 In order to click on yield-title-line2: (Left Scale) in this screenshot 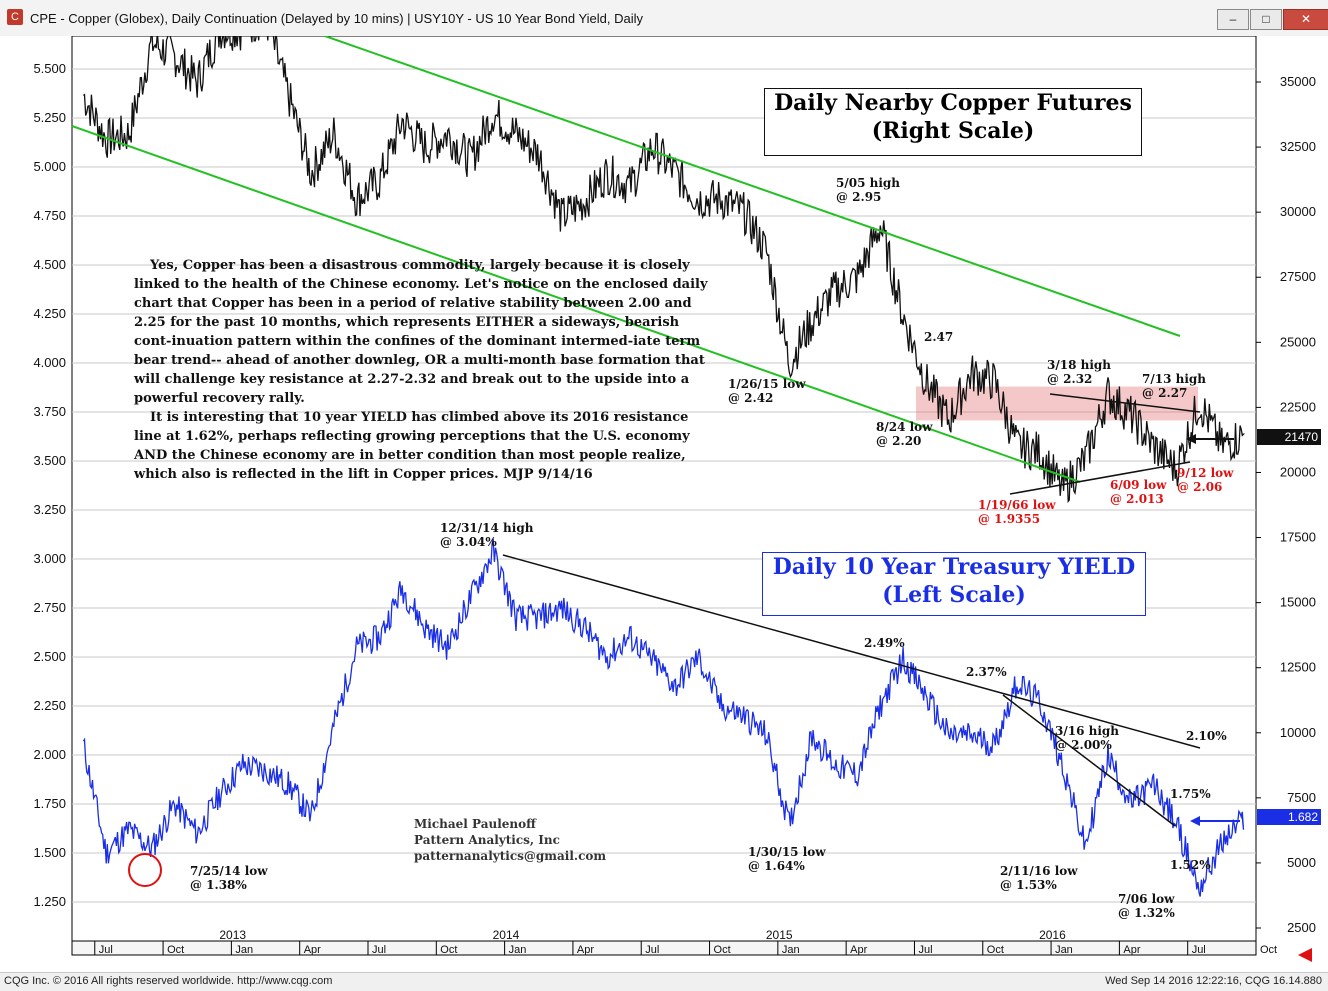, I will do `click(954, 595)`.